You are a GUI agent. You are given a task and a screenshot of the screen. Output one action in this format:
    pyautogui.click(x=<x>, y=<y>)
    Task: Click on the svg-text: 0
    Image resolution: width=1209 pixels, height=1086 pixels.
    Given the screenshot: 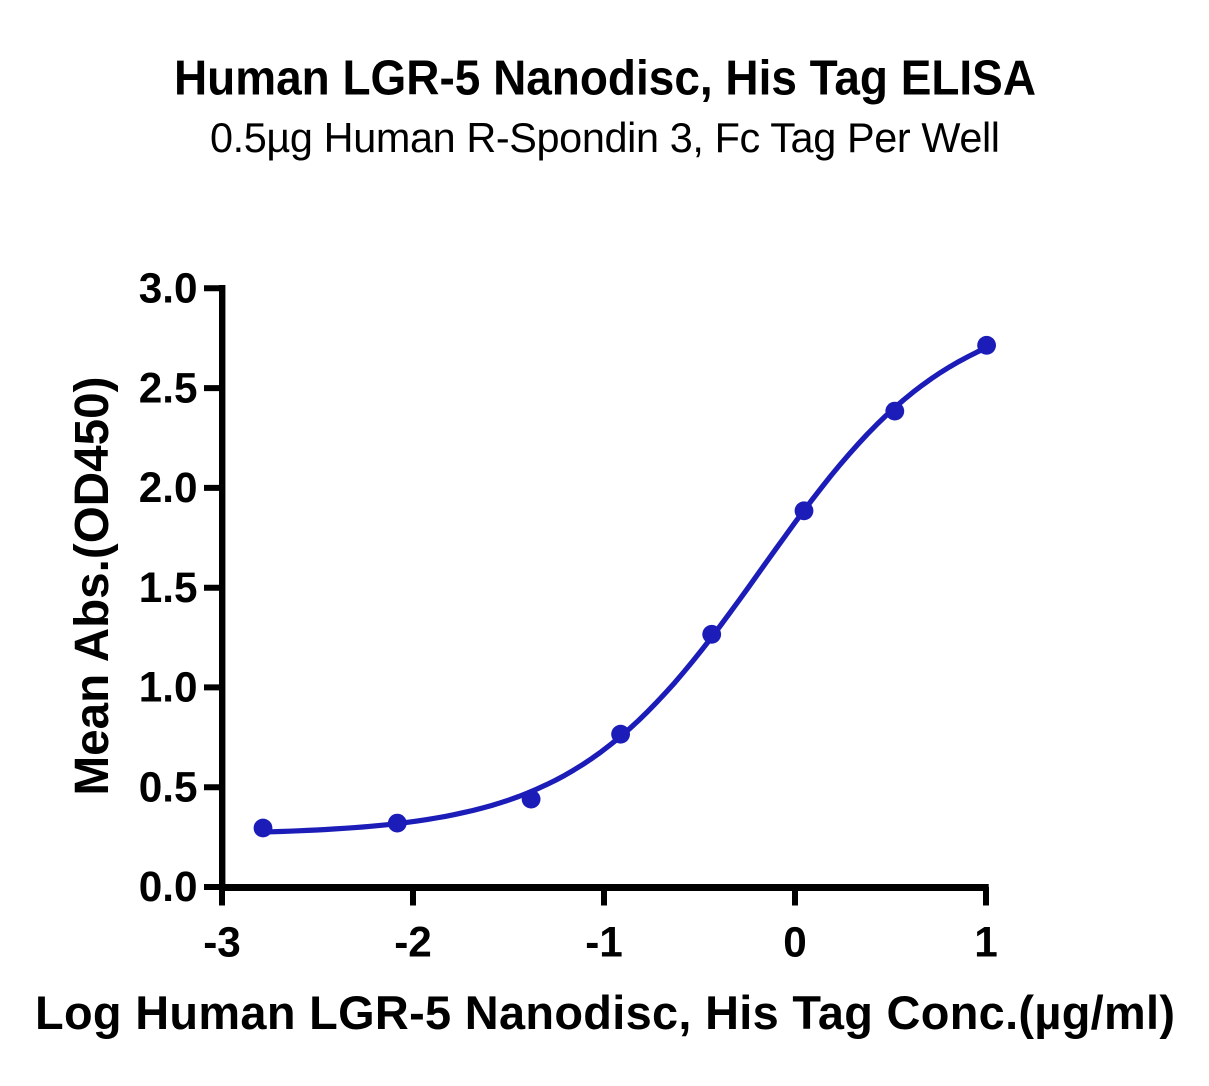 What is the action you would take?
    pyautogui.click(x=795, y=942)
    